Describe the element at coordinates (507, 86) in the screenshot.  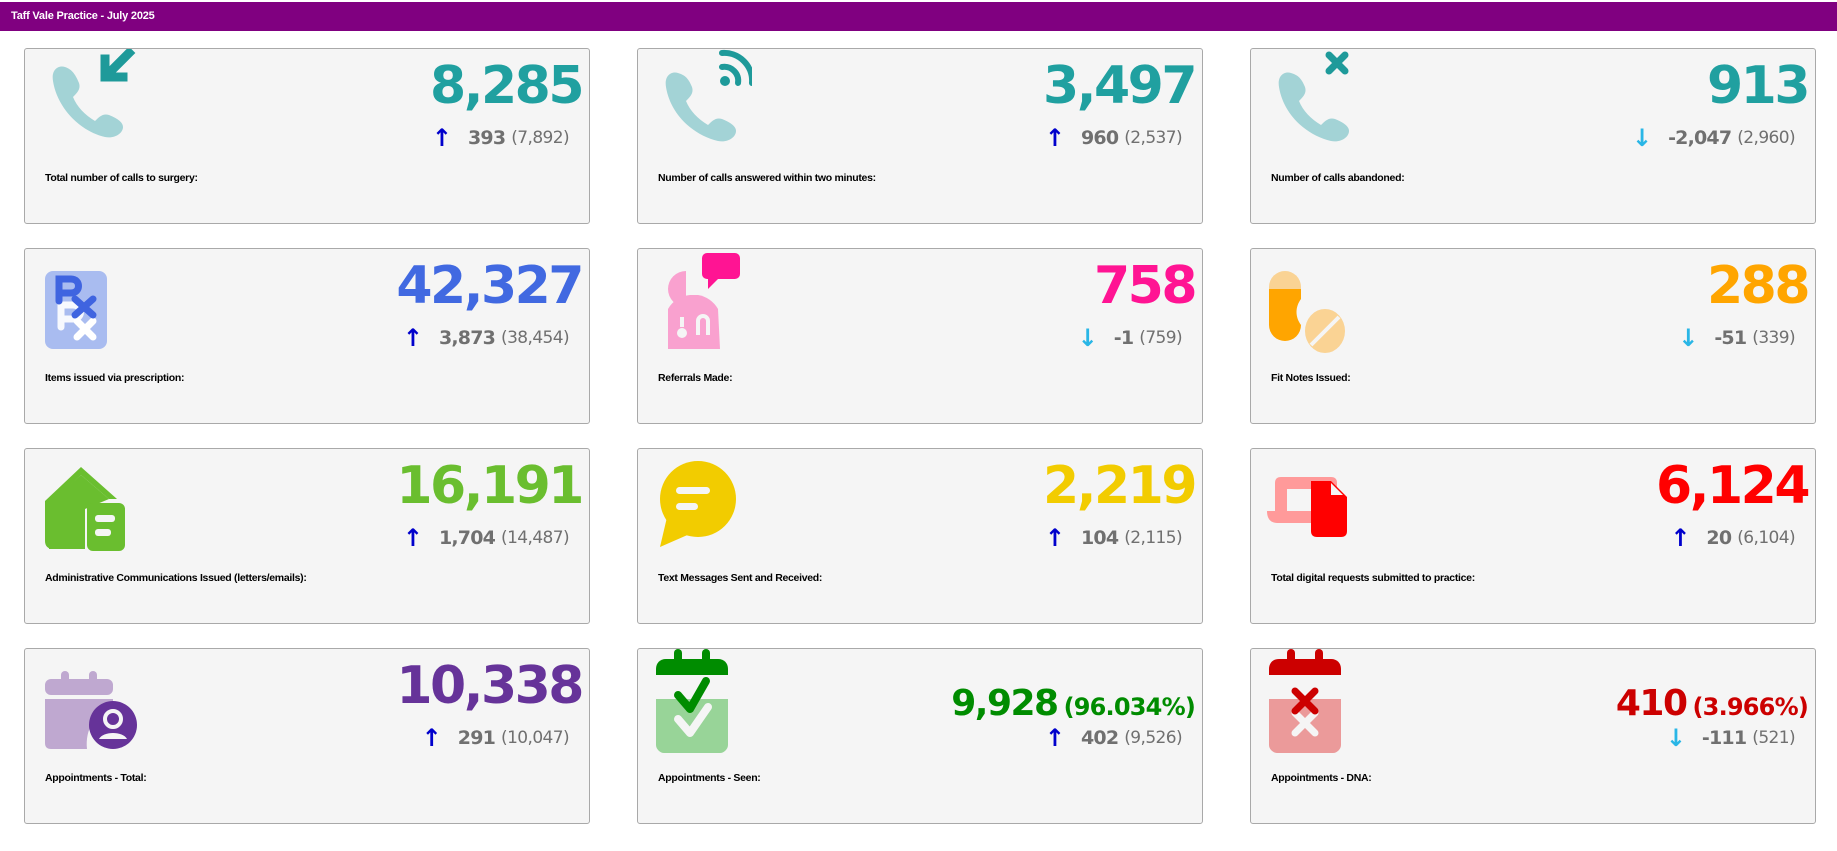
I see `kpi-value: 8,285` at that location.